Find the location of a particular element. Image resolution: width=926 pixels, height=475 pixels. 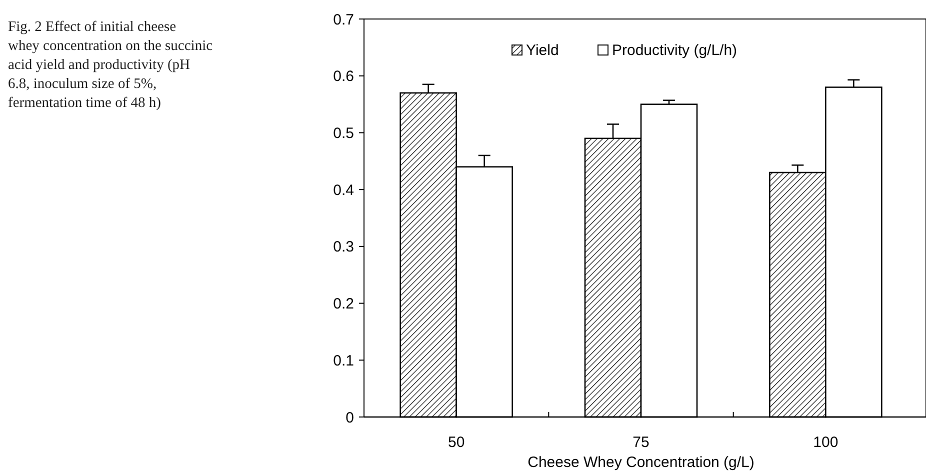

y-tick-label: 0.5 is located at coordinates (343, 133).